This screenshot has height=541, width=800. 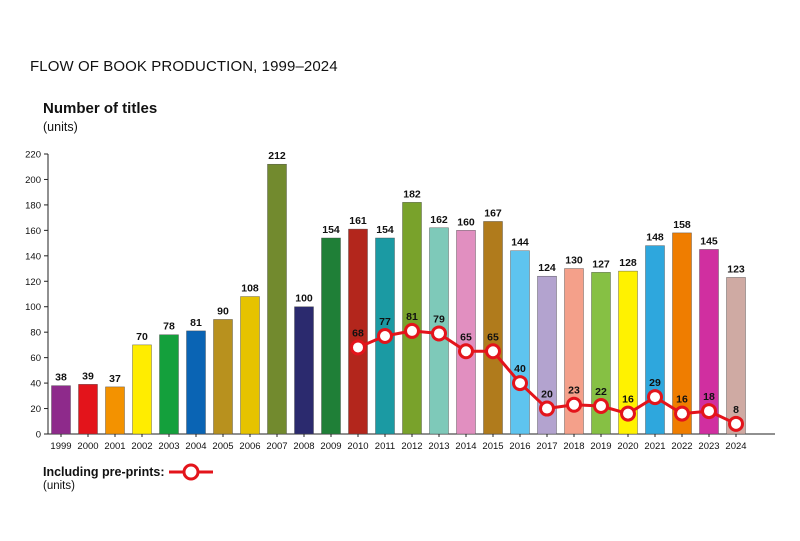 I want to click on x-tick-label: 2009, so click(x=330, y=446).